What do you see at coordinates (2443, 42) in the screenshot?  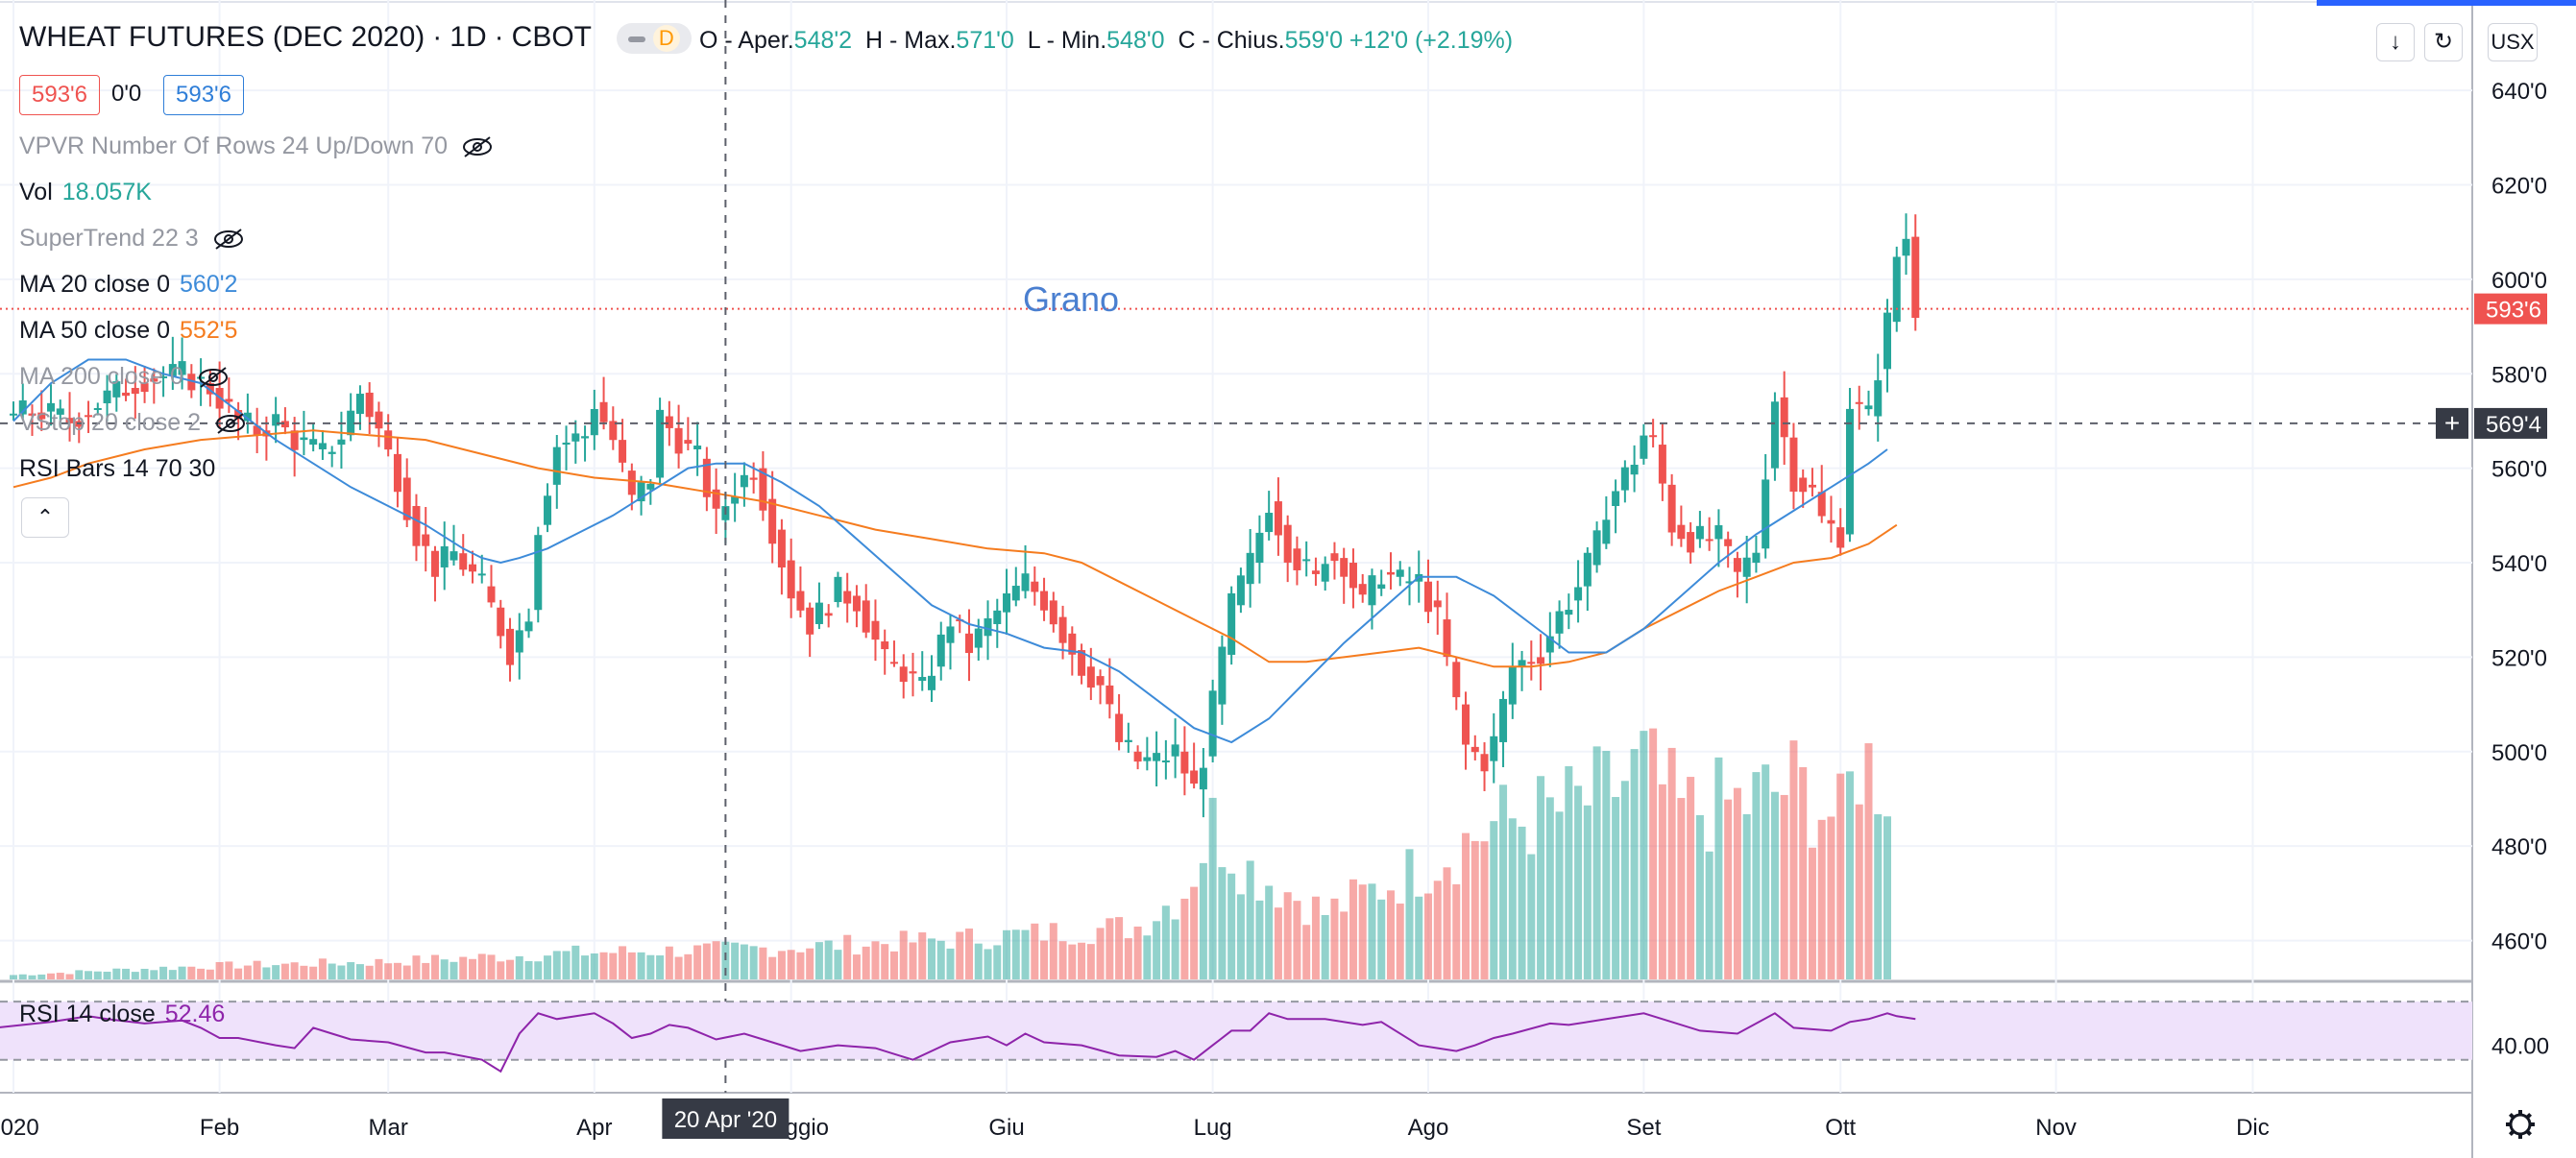 I see `replay-button: ↻` at bounding box center [2443, 42].